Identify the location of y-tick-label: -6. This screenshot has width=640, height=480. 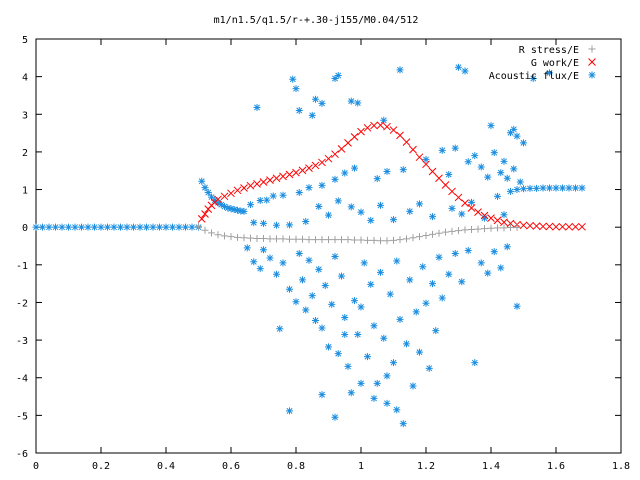
(22, 454).